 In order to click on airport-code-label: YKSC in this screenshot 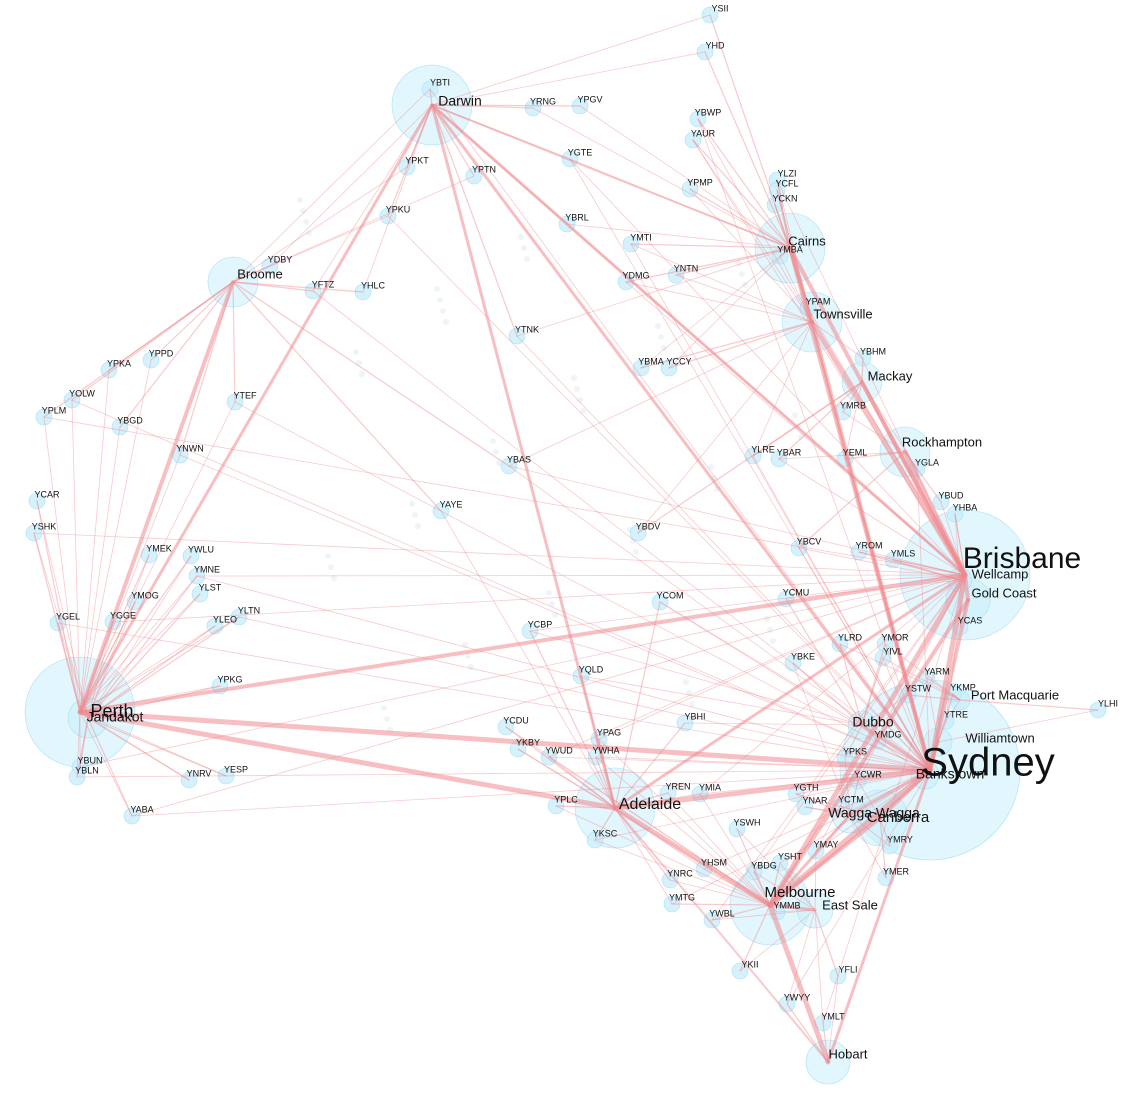, I will do `click(605, 833)`.